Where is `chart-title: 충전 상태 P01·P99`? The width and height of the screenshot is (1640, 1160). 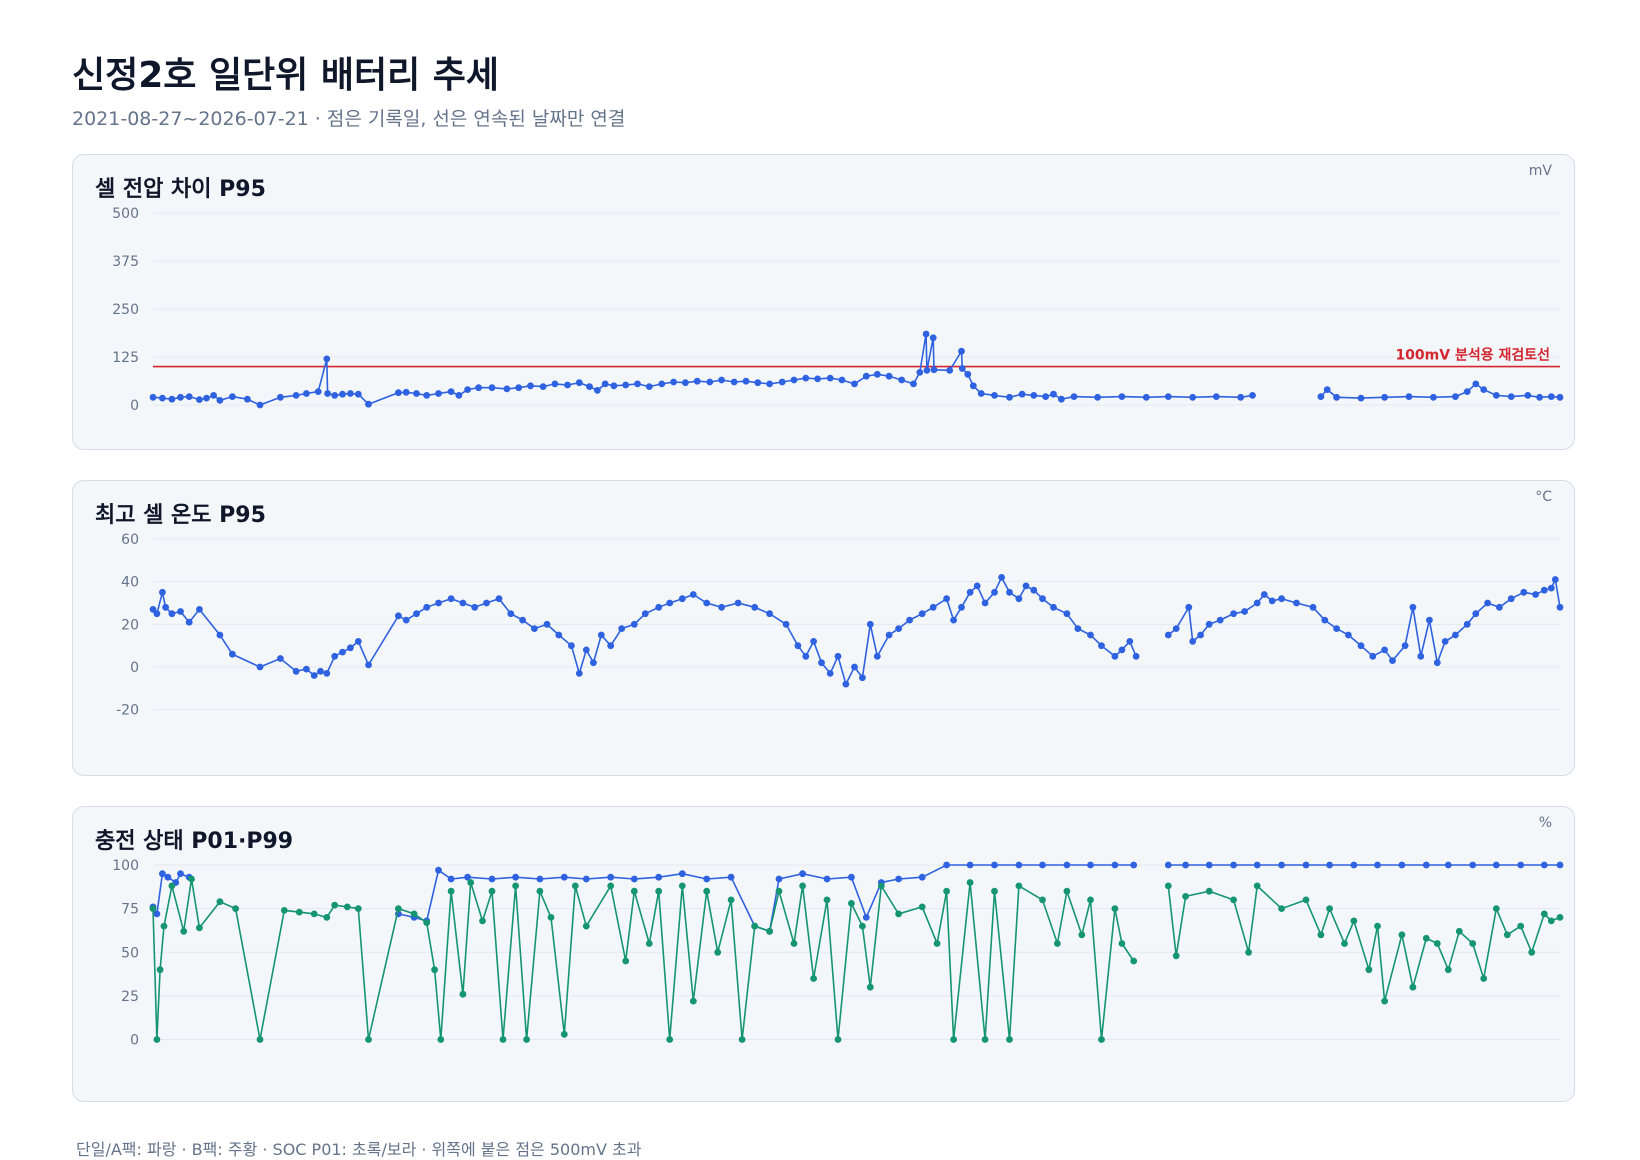
chart-title: 충전 상태 P01·P99 is located at coordinates (194, 841).